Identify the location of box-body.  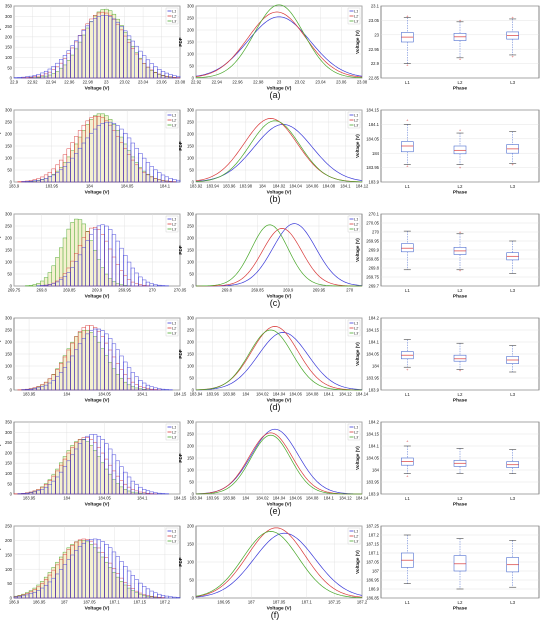
(460, 358).